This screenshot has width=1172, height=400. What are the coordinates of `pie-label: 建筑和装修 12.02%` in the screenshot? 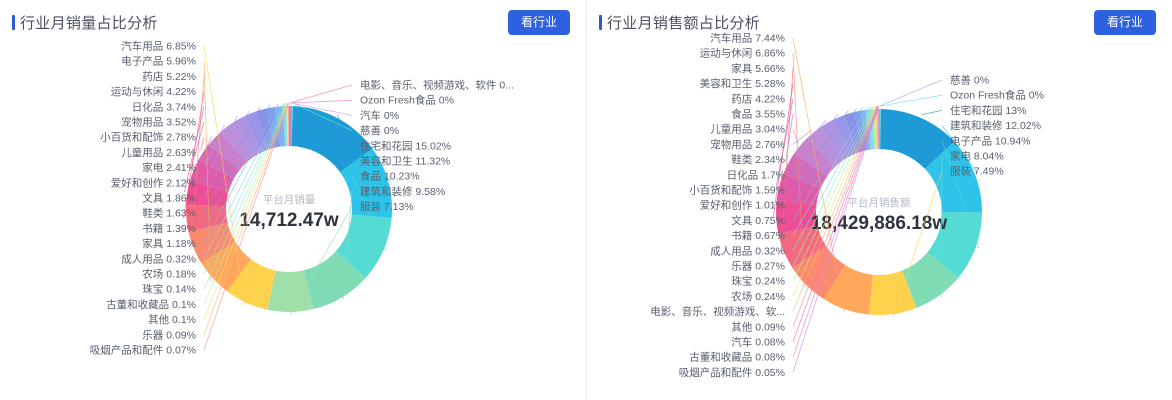 It's located at (995, 125).